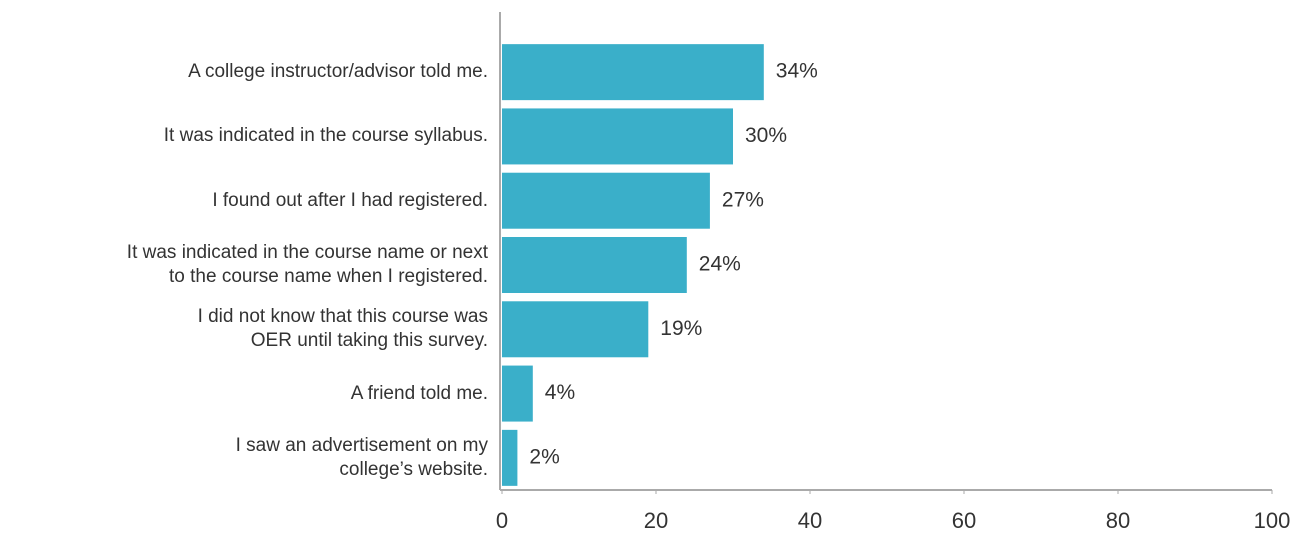 The width and height of the screenshot is (1301, 547). Describe the element at coordinates (681, 328) in the screenshot. I see `value-label: 19%` at that location.